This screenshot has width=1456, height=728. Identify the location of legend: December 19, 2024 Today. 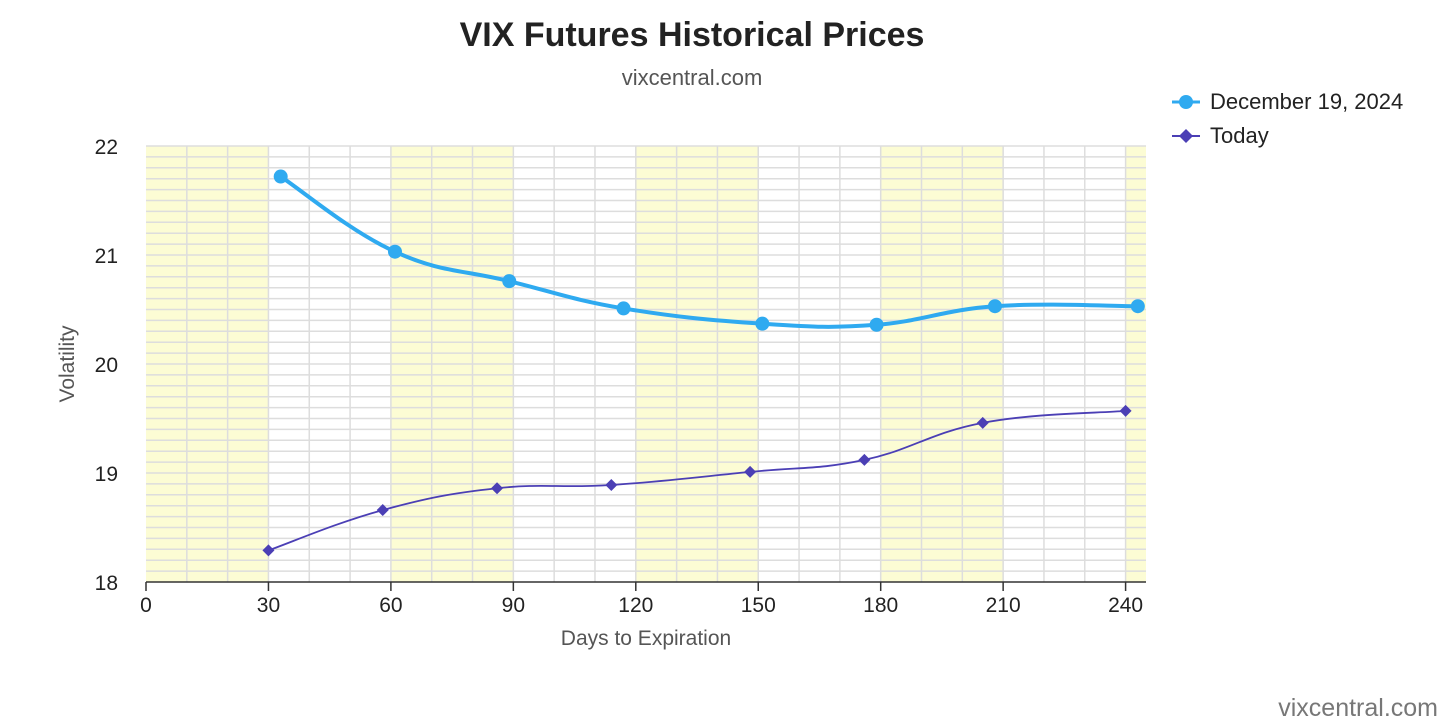
(1287, 118).